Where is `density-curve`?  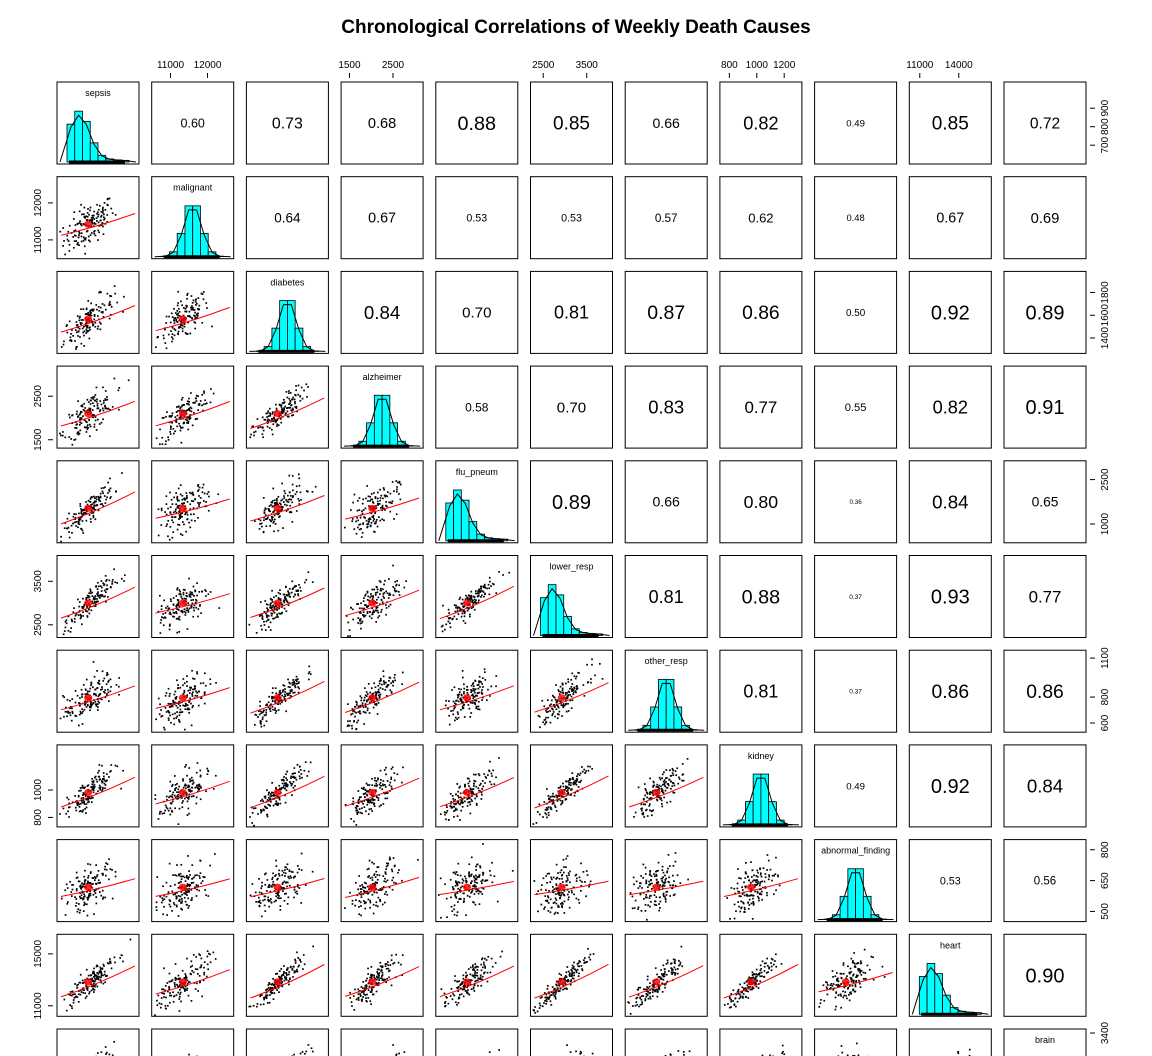
density-curve is located at coordinates (950, 990).